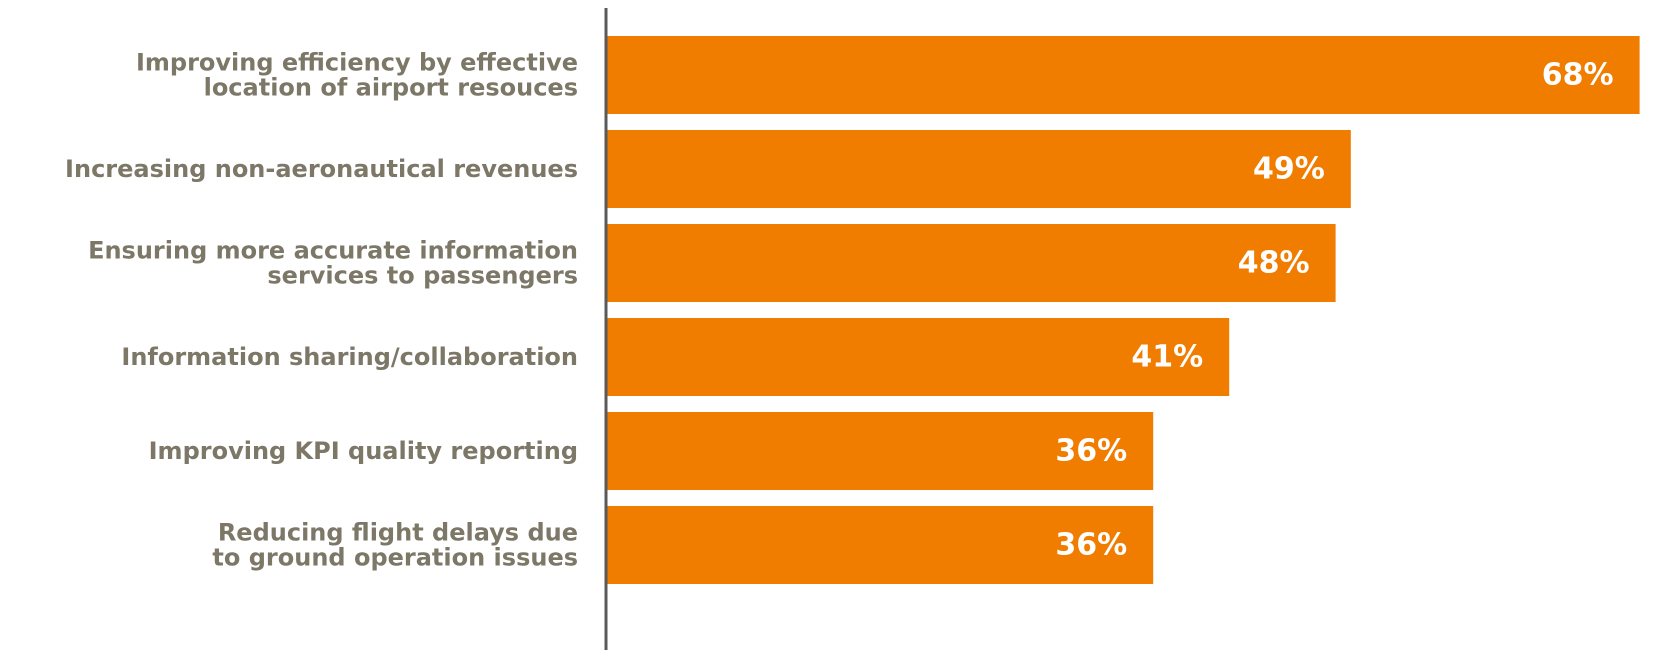 This screenshot has height=650, width=1673. I want to click on category-label-line: Information sharing/collaboration, so click(349, 357).